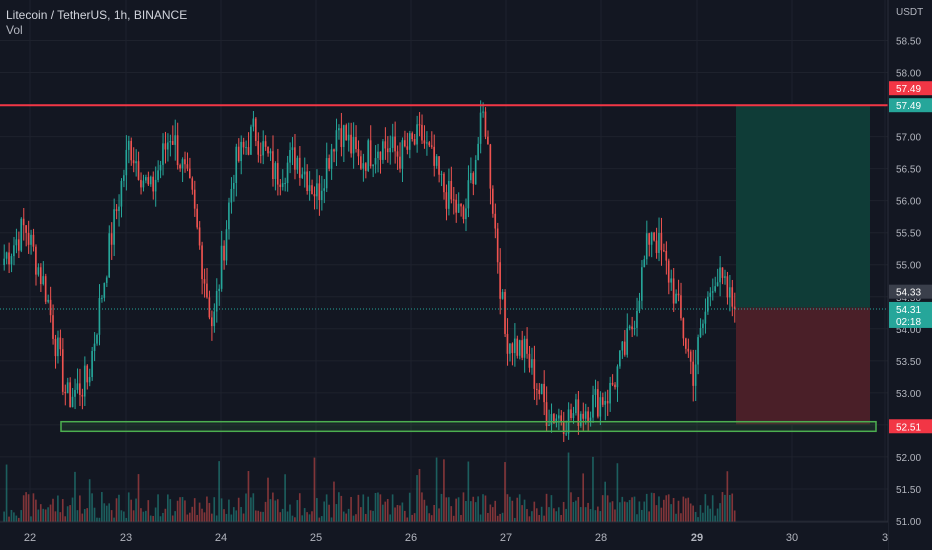 This screenshot has width=932, height=550. Describe the element at coordinates (908, 170) in the screenshot. I see `y-tick-label: 56.50` at that location.